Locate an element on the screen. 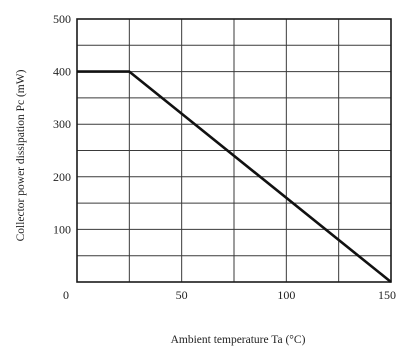  x-tick-label: 100 is located at coordinates (286, 295).